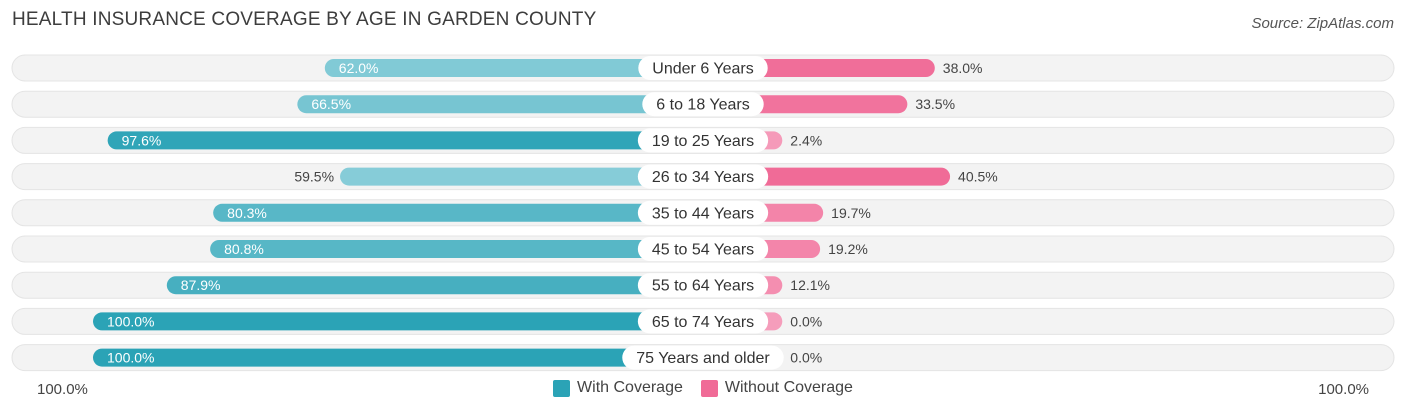 This screenshot has width=1406, height=414. What do you see at coordinates (806, 140) in the screenshot?
I see `value-label-without-coverage: 2.4%` at bounding box center [806, 140].